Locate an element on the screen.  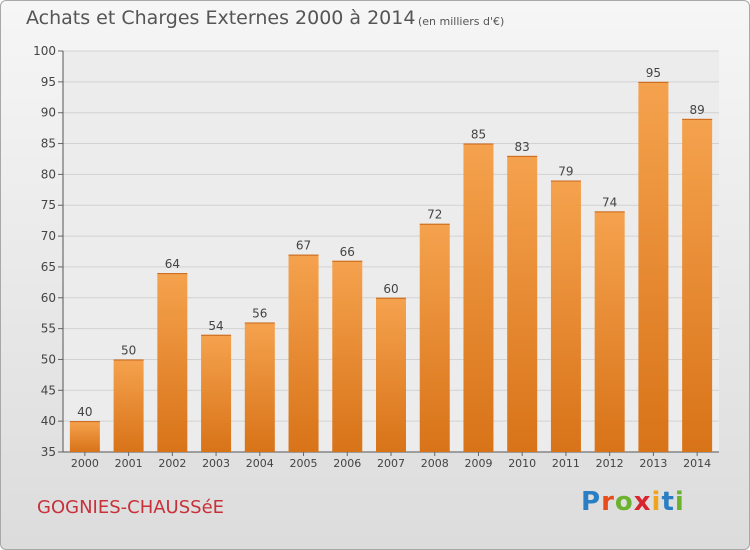
data-label-2002: 64 is located at coordinates (172, 264).